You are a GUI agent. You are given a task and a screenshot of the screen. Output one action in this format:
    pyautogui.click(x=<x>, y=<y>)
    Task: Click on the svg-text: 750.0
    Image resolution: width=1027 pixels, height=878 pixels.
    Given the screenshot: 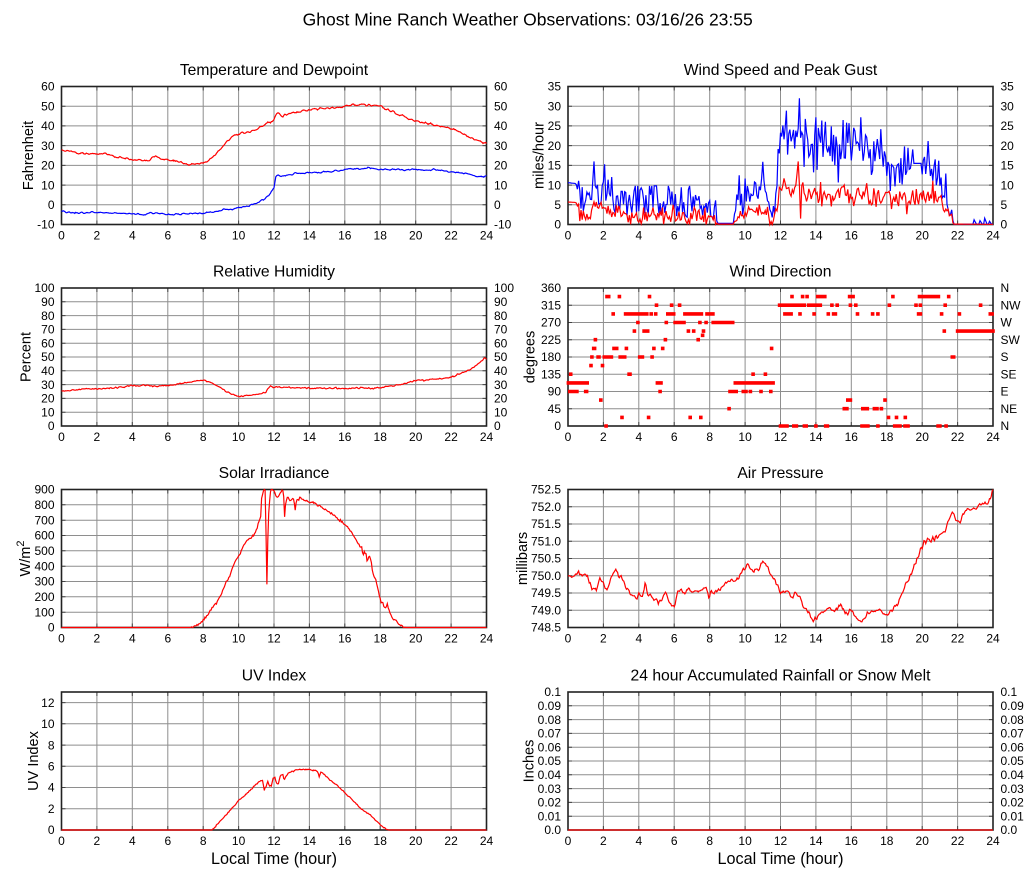 What is the action you would take?
    pyautogui.click(x=546, y=576)
    